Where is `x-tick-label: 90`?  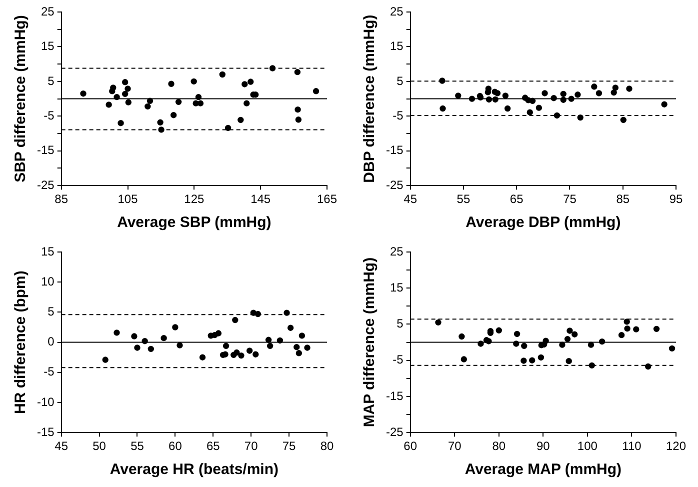 x-tick-label: 90 is located at coordinates (543, 446).